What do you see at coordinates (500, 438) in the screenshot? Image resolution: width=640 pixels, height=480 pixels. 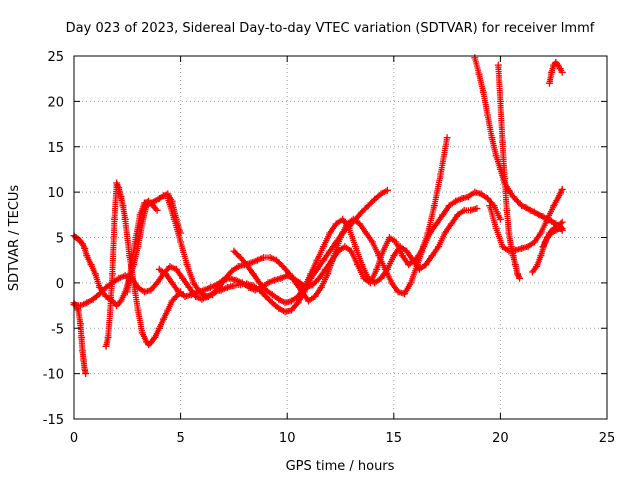 I see `x-tick-label: 20` at bounding box center [500, 438].